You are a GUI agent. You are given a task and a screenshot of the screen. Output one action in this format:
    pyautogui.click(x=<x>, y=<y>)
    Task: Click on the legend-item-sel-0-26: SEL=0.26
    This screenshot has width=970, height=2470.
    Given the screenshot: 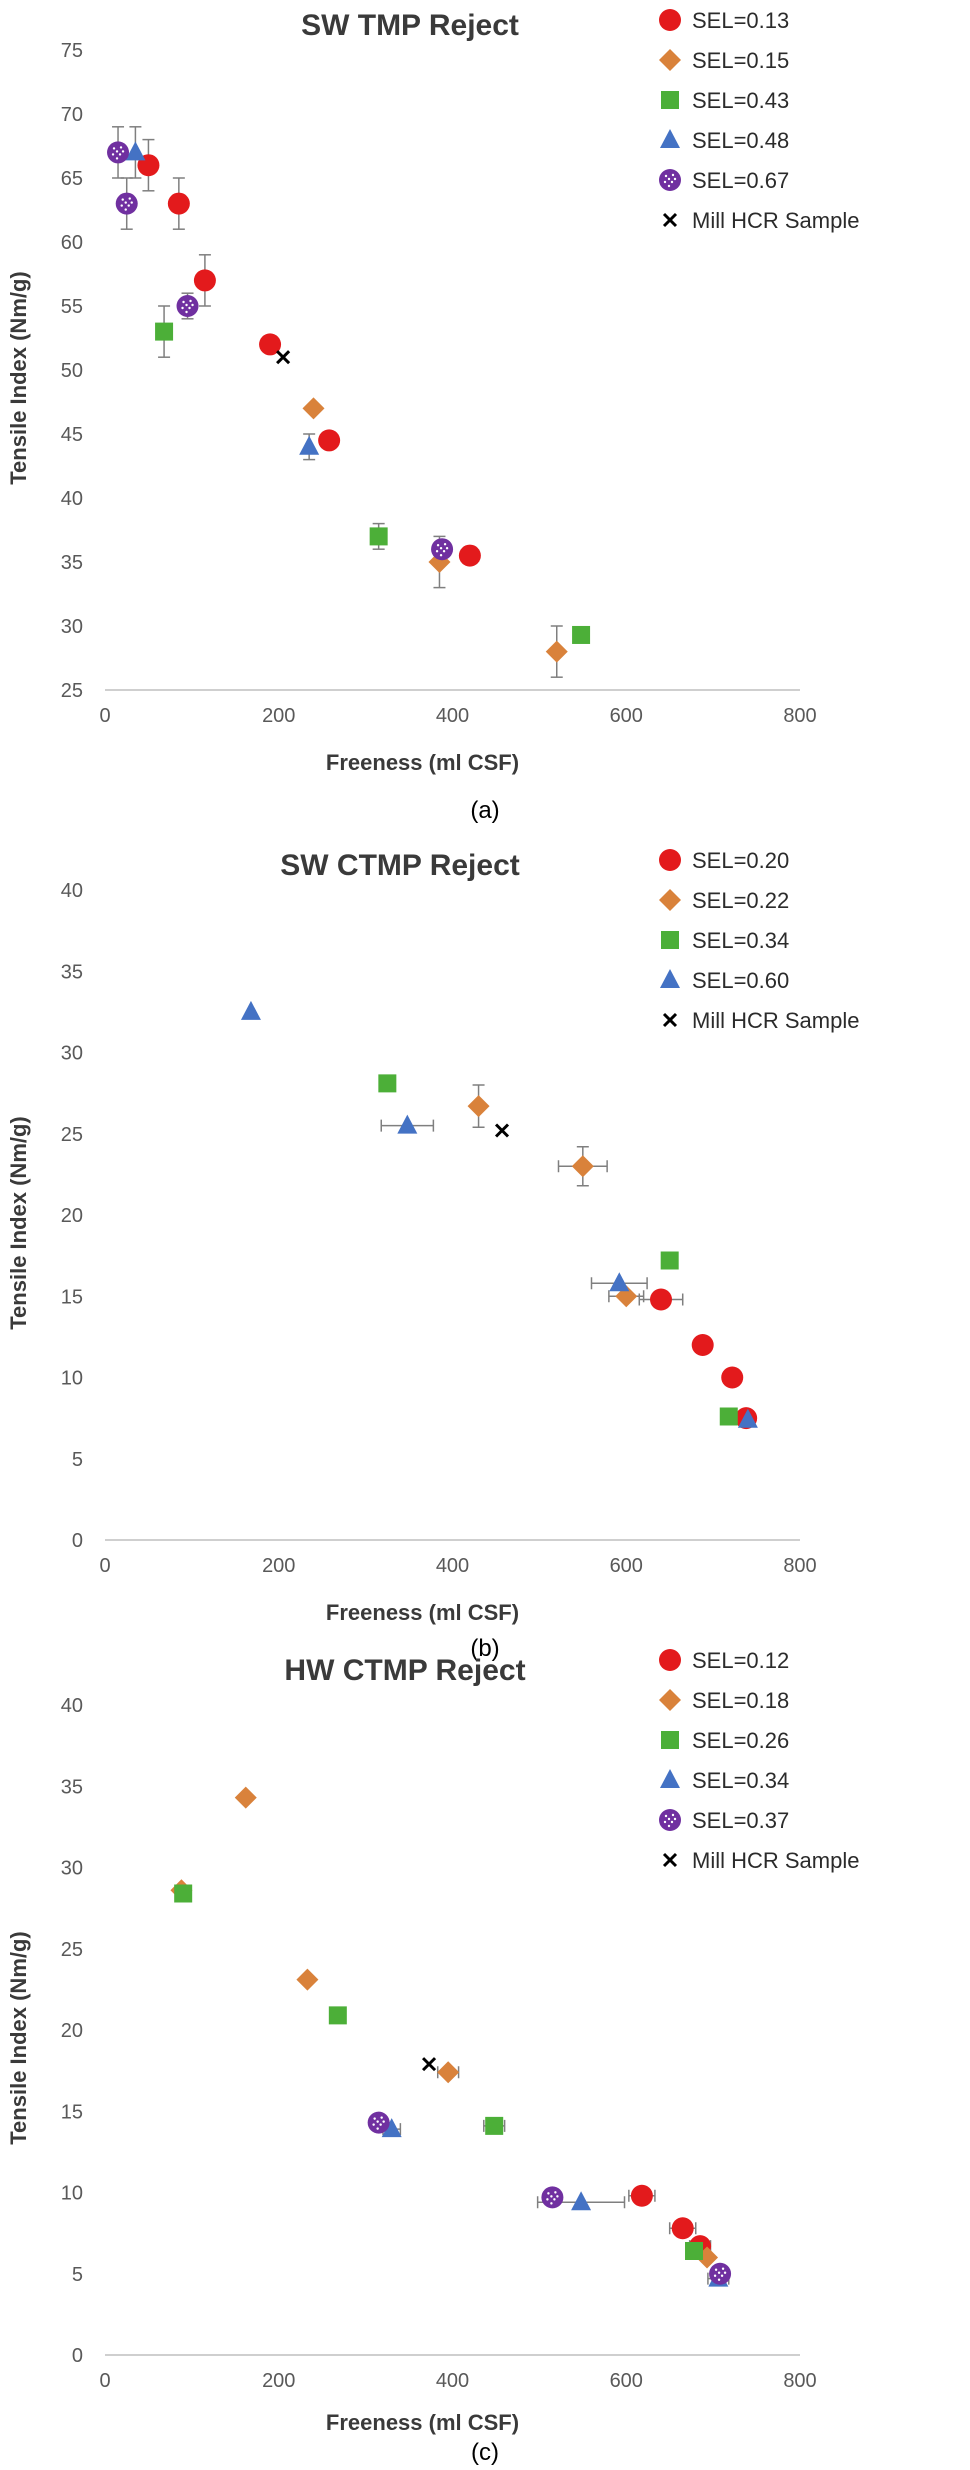 What is the action you would take?
    pyautogui.click(x=725, y=1740)
    